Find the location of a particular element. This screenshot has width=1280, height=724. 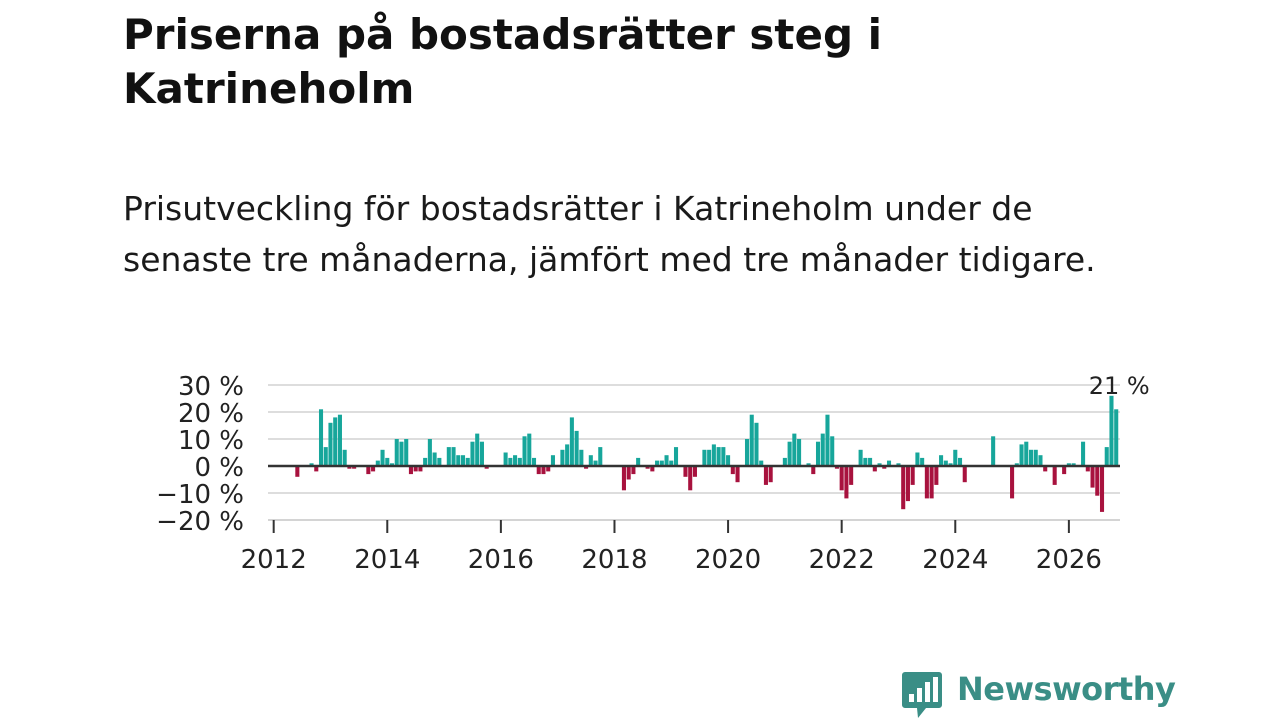

y-tick-label: 10 % is located at coordinates (211, 441).